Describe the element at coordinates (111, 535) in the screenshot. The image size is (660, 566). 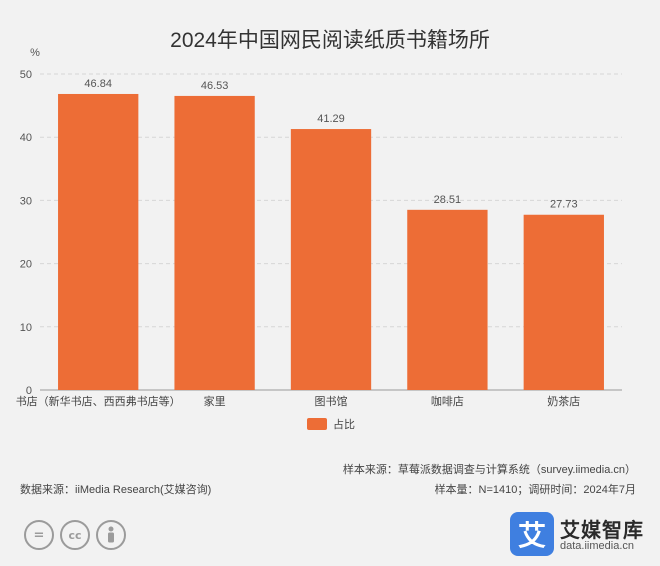
I see `person-icon` at that location.